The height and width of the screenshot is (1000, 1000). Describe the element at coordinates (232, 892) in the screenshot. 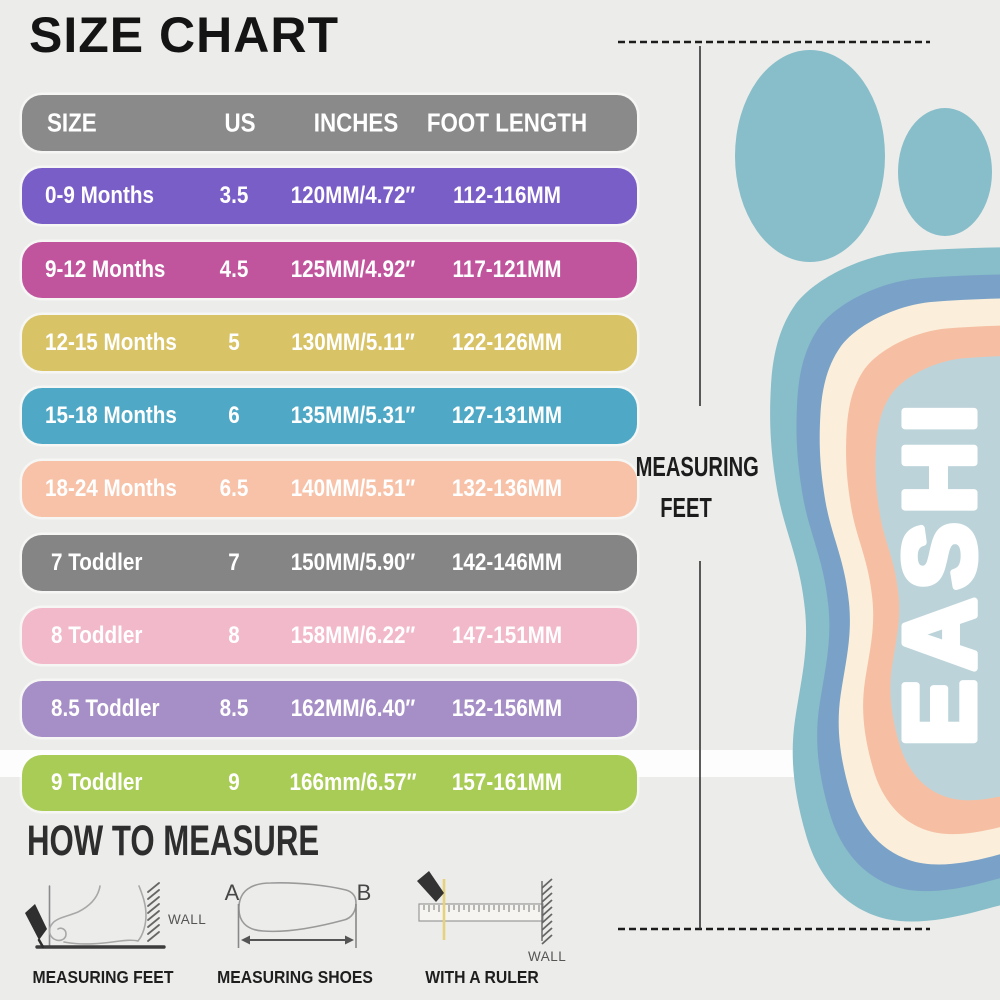

I see `svg-text: A` at that location.